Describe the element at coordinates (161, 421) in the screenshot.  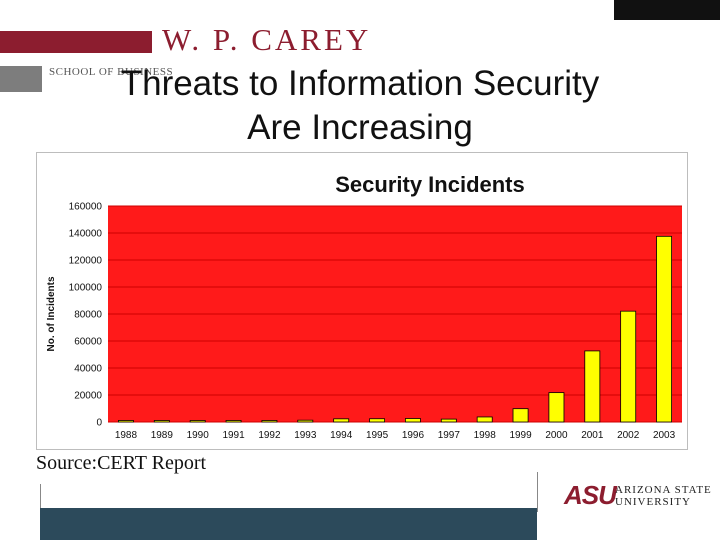
I see `bar-1989` at that location.